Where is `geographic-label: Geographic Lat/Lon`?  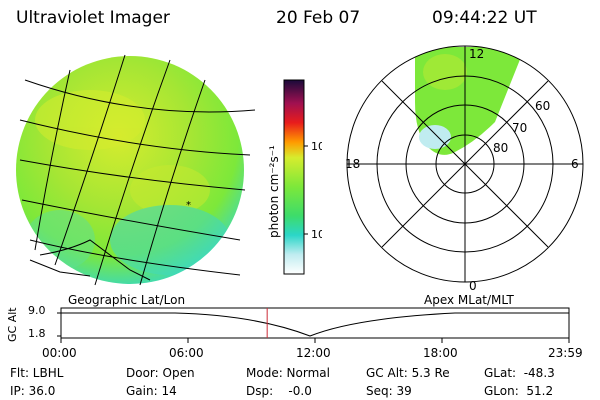
geographic-label: Geographic Lat/Lon is located at coordinates (127, 300).